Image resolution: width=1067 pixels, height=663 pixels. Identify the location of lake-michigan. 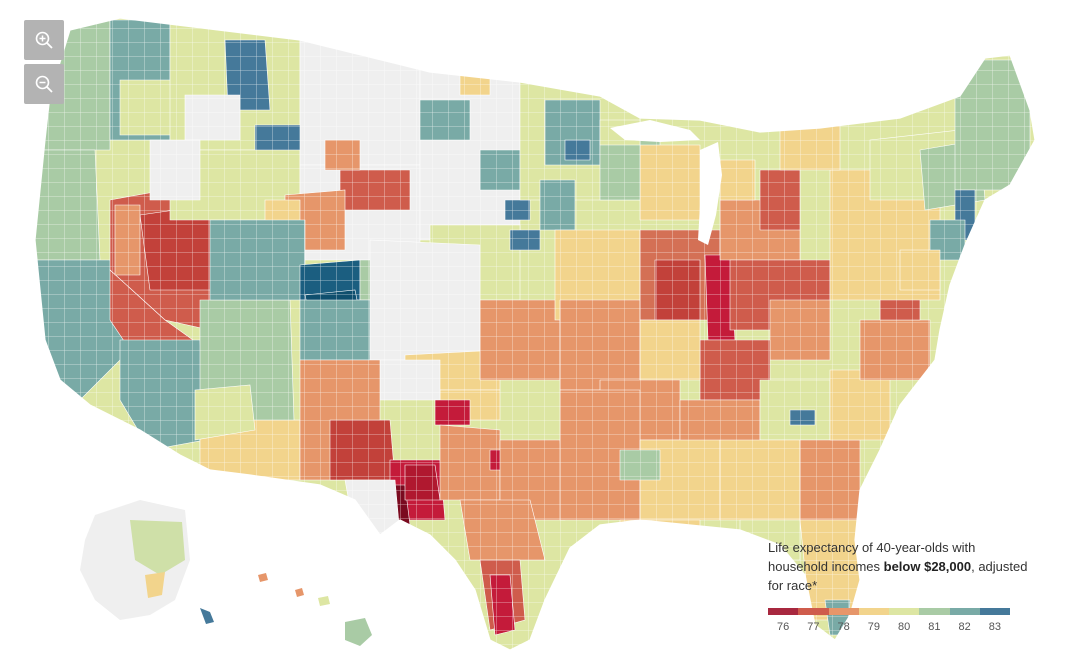
(710, 193).